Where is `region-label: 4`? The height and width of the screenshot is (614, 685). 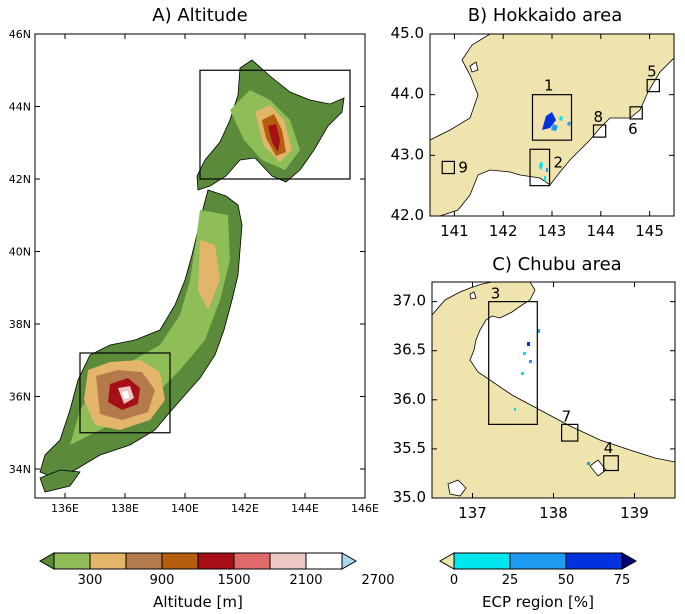
region-label: 4 is located at coordinates (609, 448).